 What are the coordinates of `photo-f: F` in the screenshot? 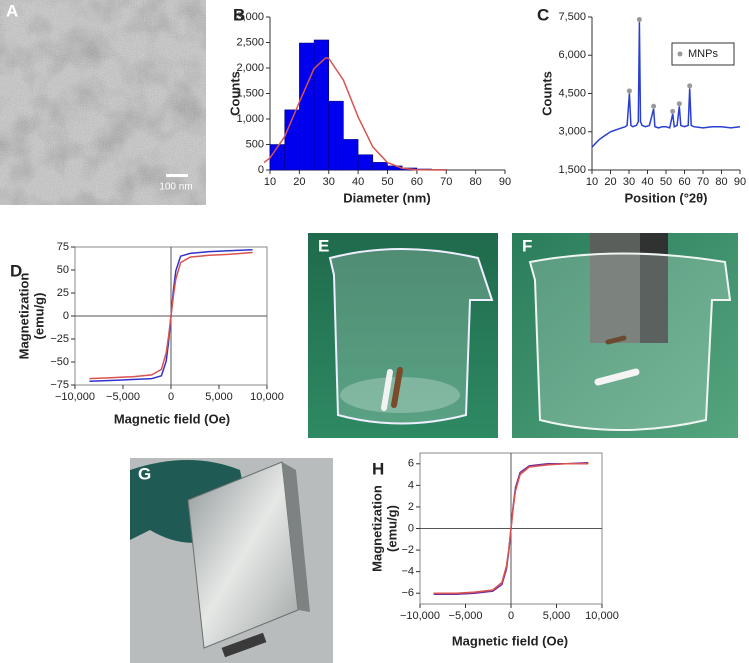 It's located at (625, 335).